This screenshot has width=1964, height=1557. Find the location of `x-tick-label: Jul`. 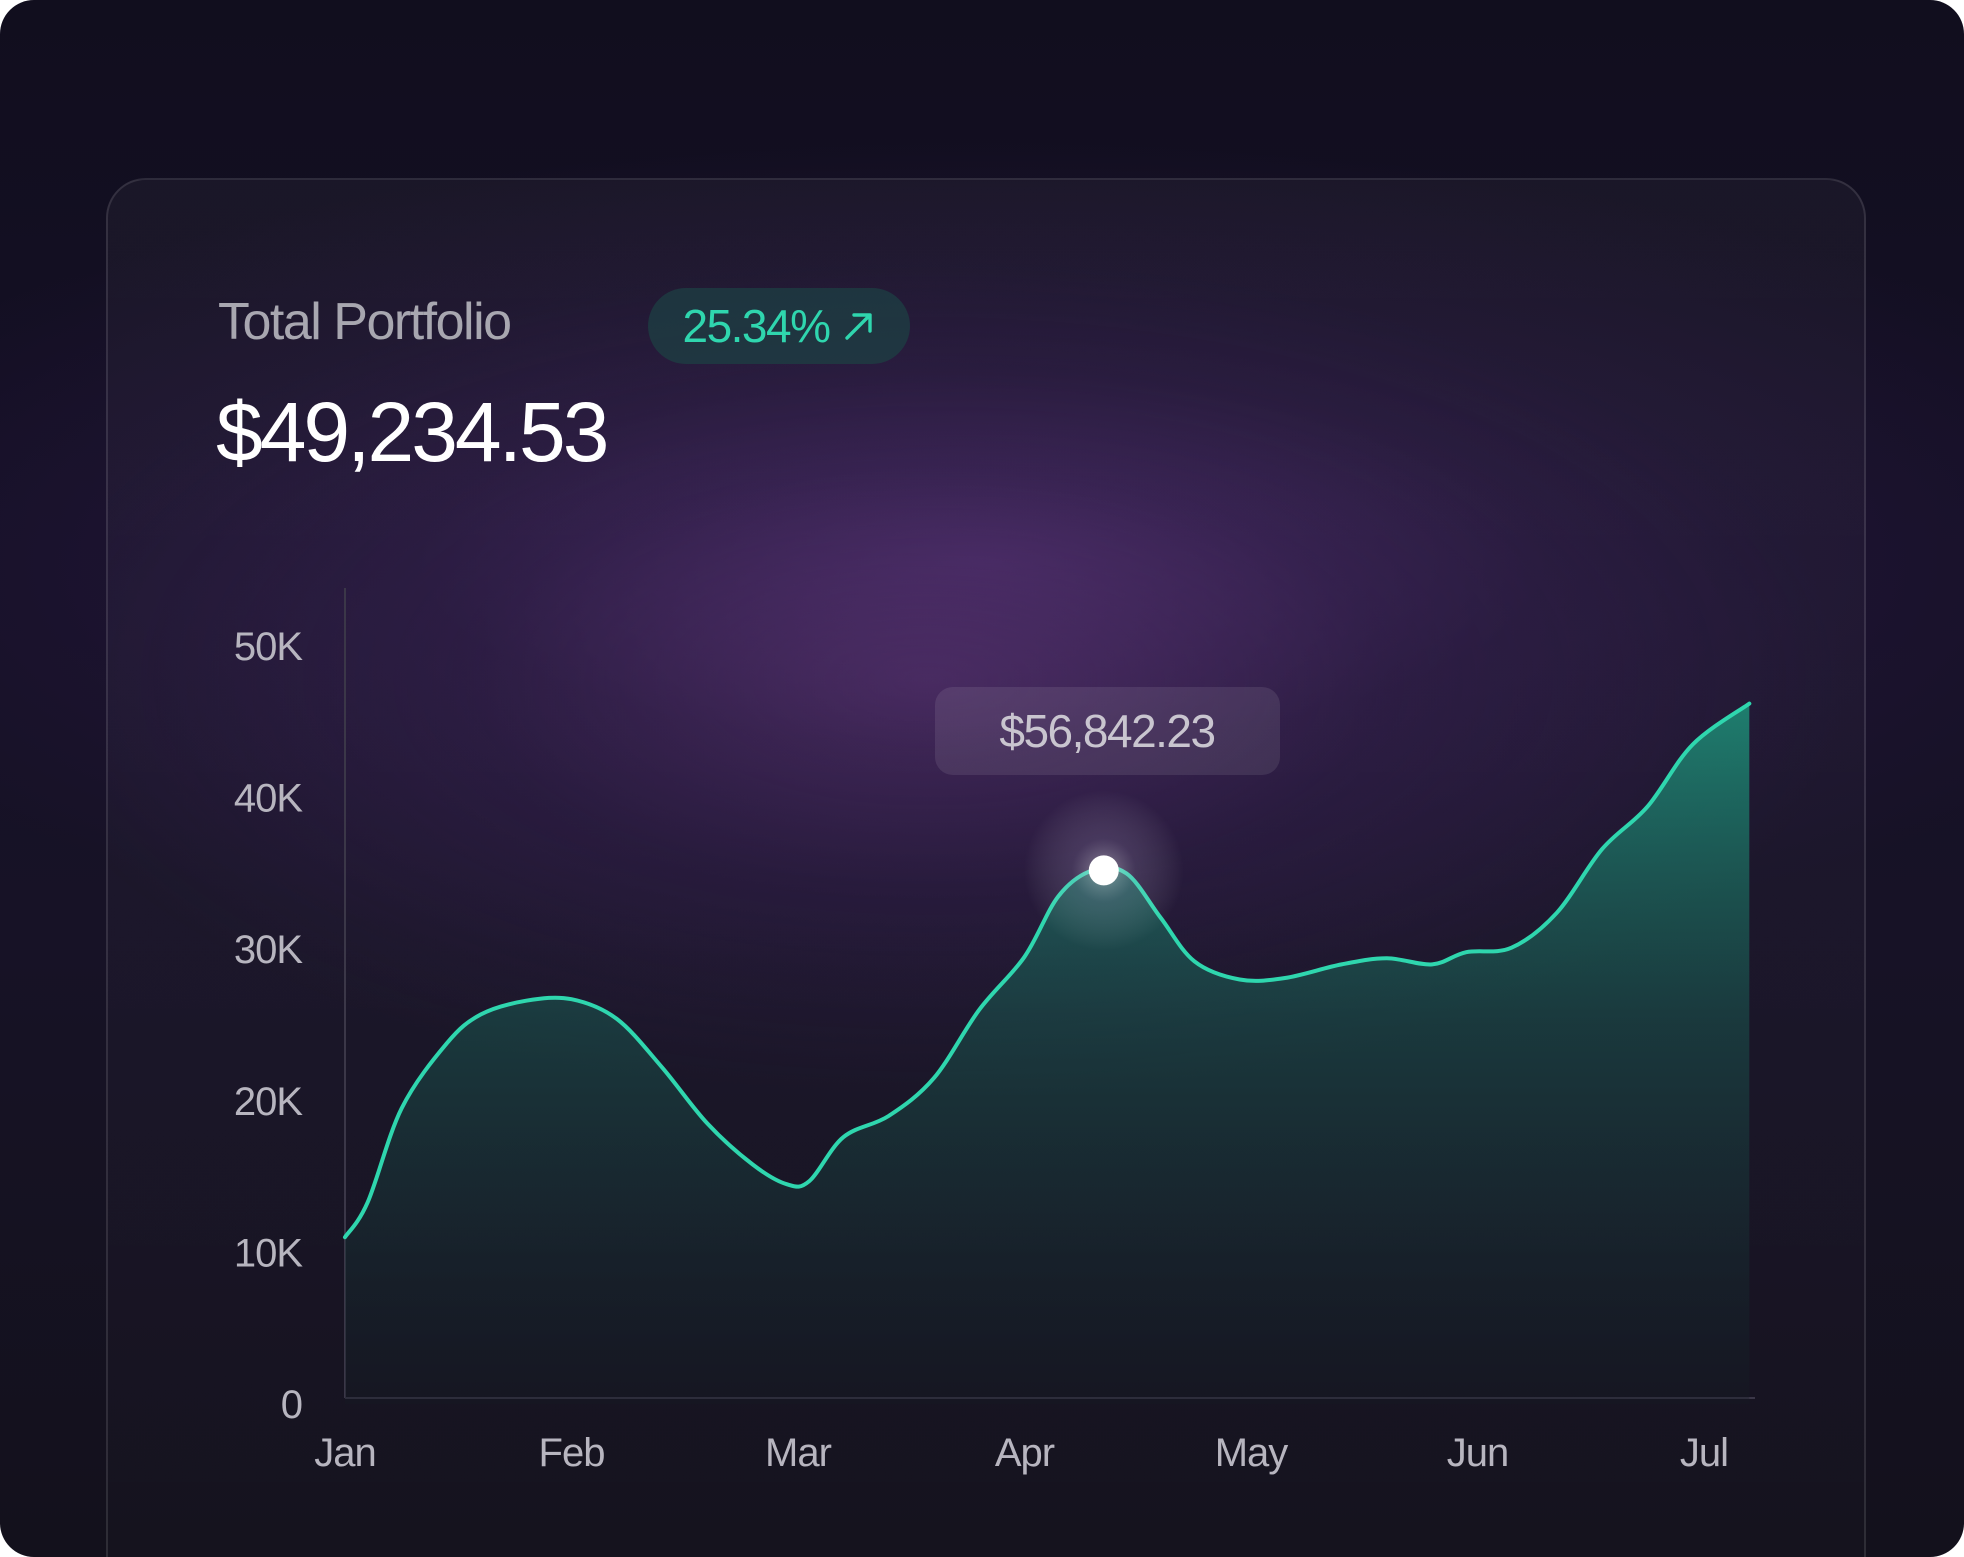

x-tick-label: Jul is located at coordinates (1704, 1453).